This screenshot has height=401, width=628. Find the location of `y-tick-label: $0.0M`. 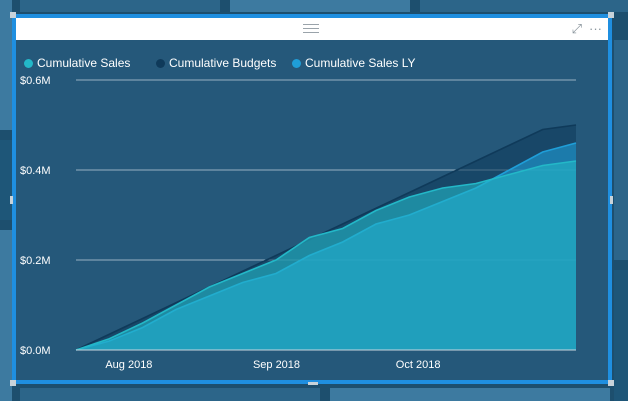

y-tick-label: $0.0M is located at coordinates (35, 351).